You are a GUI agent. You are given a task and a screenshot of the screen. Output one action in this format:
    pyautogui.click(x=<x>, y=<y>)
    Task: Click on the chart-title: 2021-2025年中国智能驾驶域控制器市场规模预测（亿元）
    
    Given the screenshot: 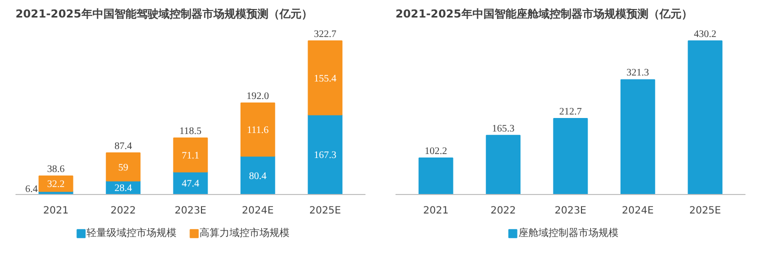 What is the action you would take?
    pyautogui.click(x=164, y=14)
    